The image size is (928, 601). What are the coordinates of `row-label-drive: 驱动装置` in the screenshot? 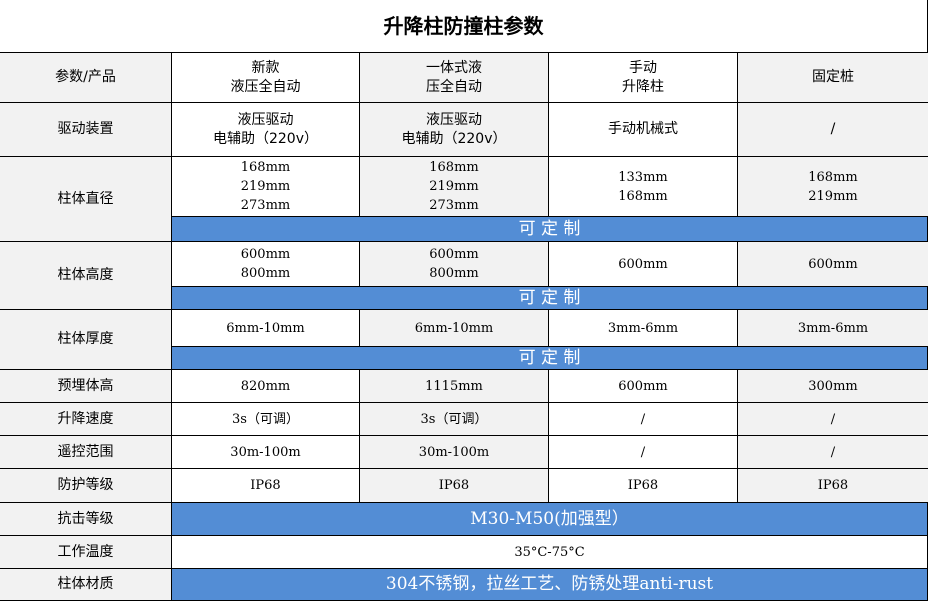 It's located at (86, 129).